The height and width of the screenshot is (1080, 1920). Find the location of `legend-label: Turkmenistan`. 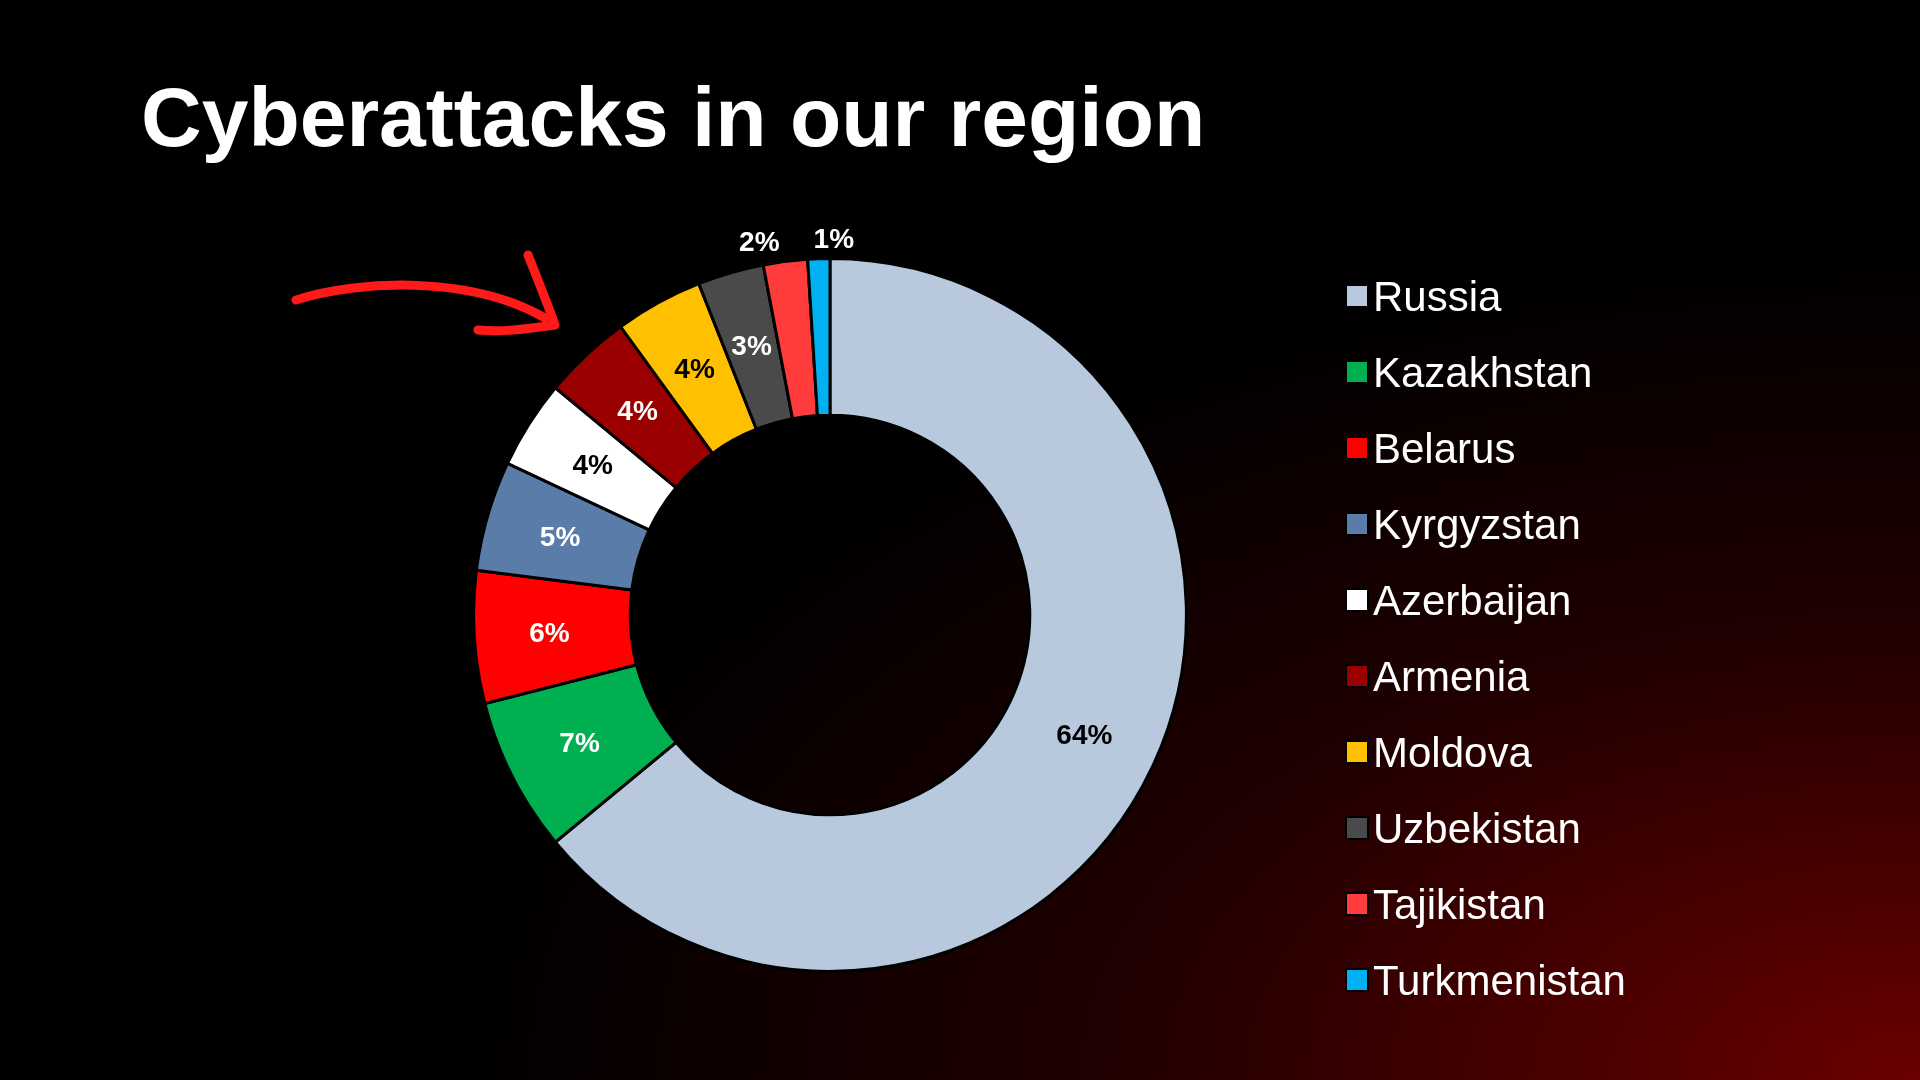

legend-label: Turkmenistan is located at coordinates (1499, 980).